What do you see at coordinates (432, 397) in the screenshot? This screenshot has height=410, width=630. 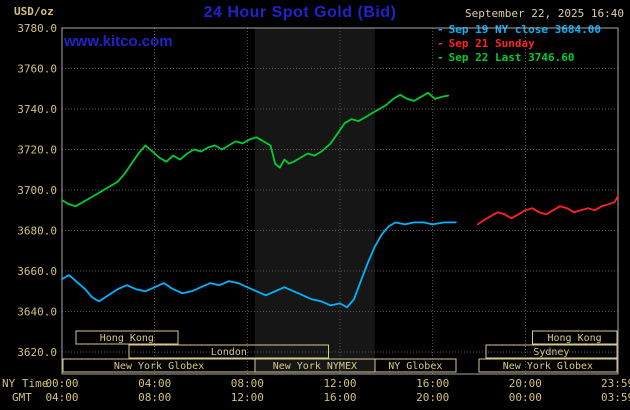 I see `x-tick-gmt: 20:00` at bounding box center [432, 397].